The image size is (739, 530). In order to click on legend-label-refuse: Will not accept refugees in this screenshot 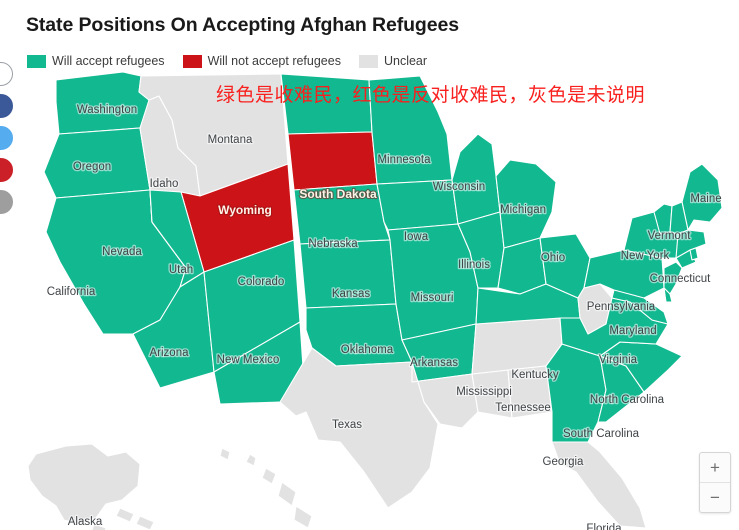, I will do `click(274, 61)`.